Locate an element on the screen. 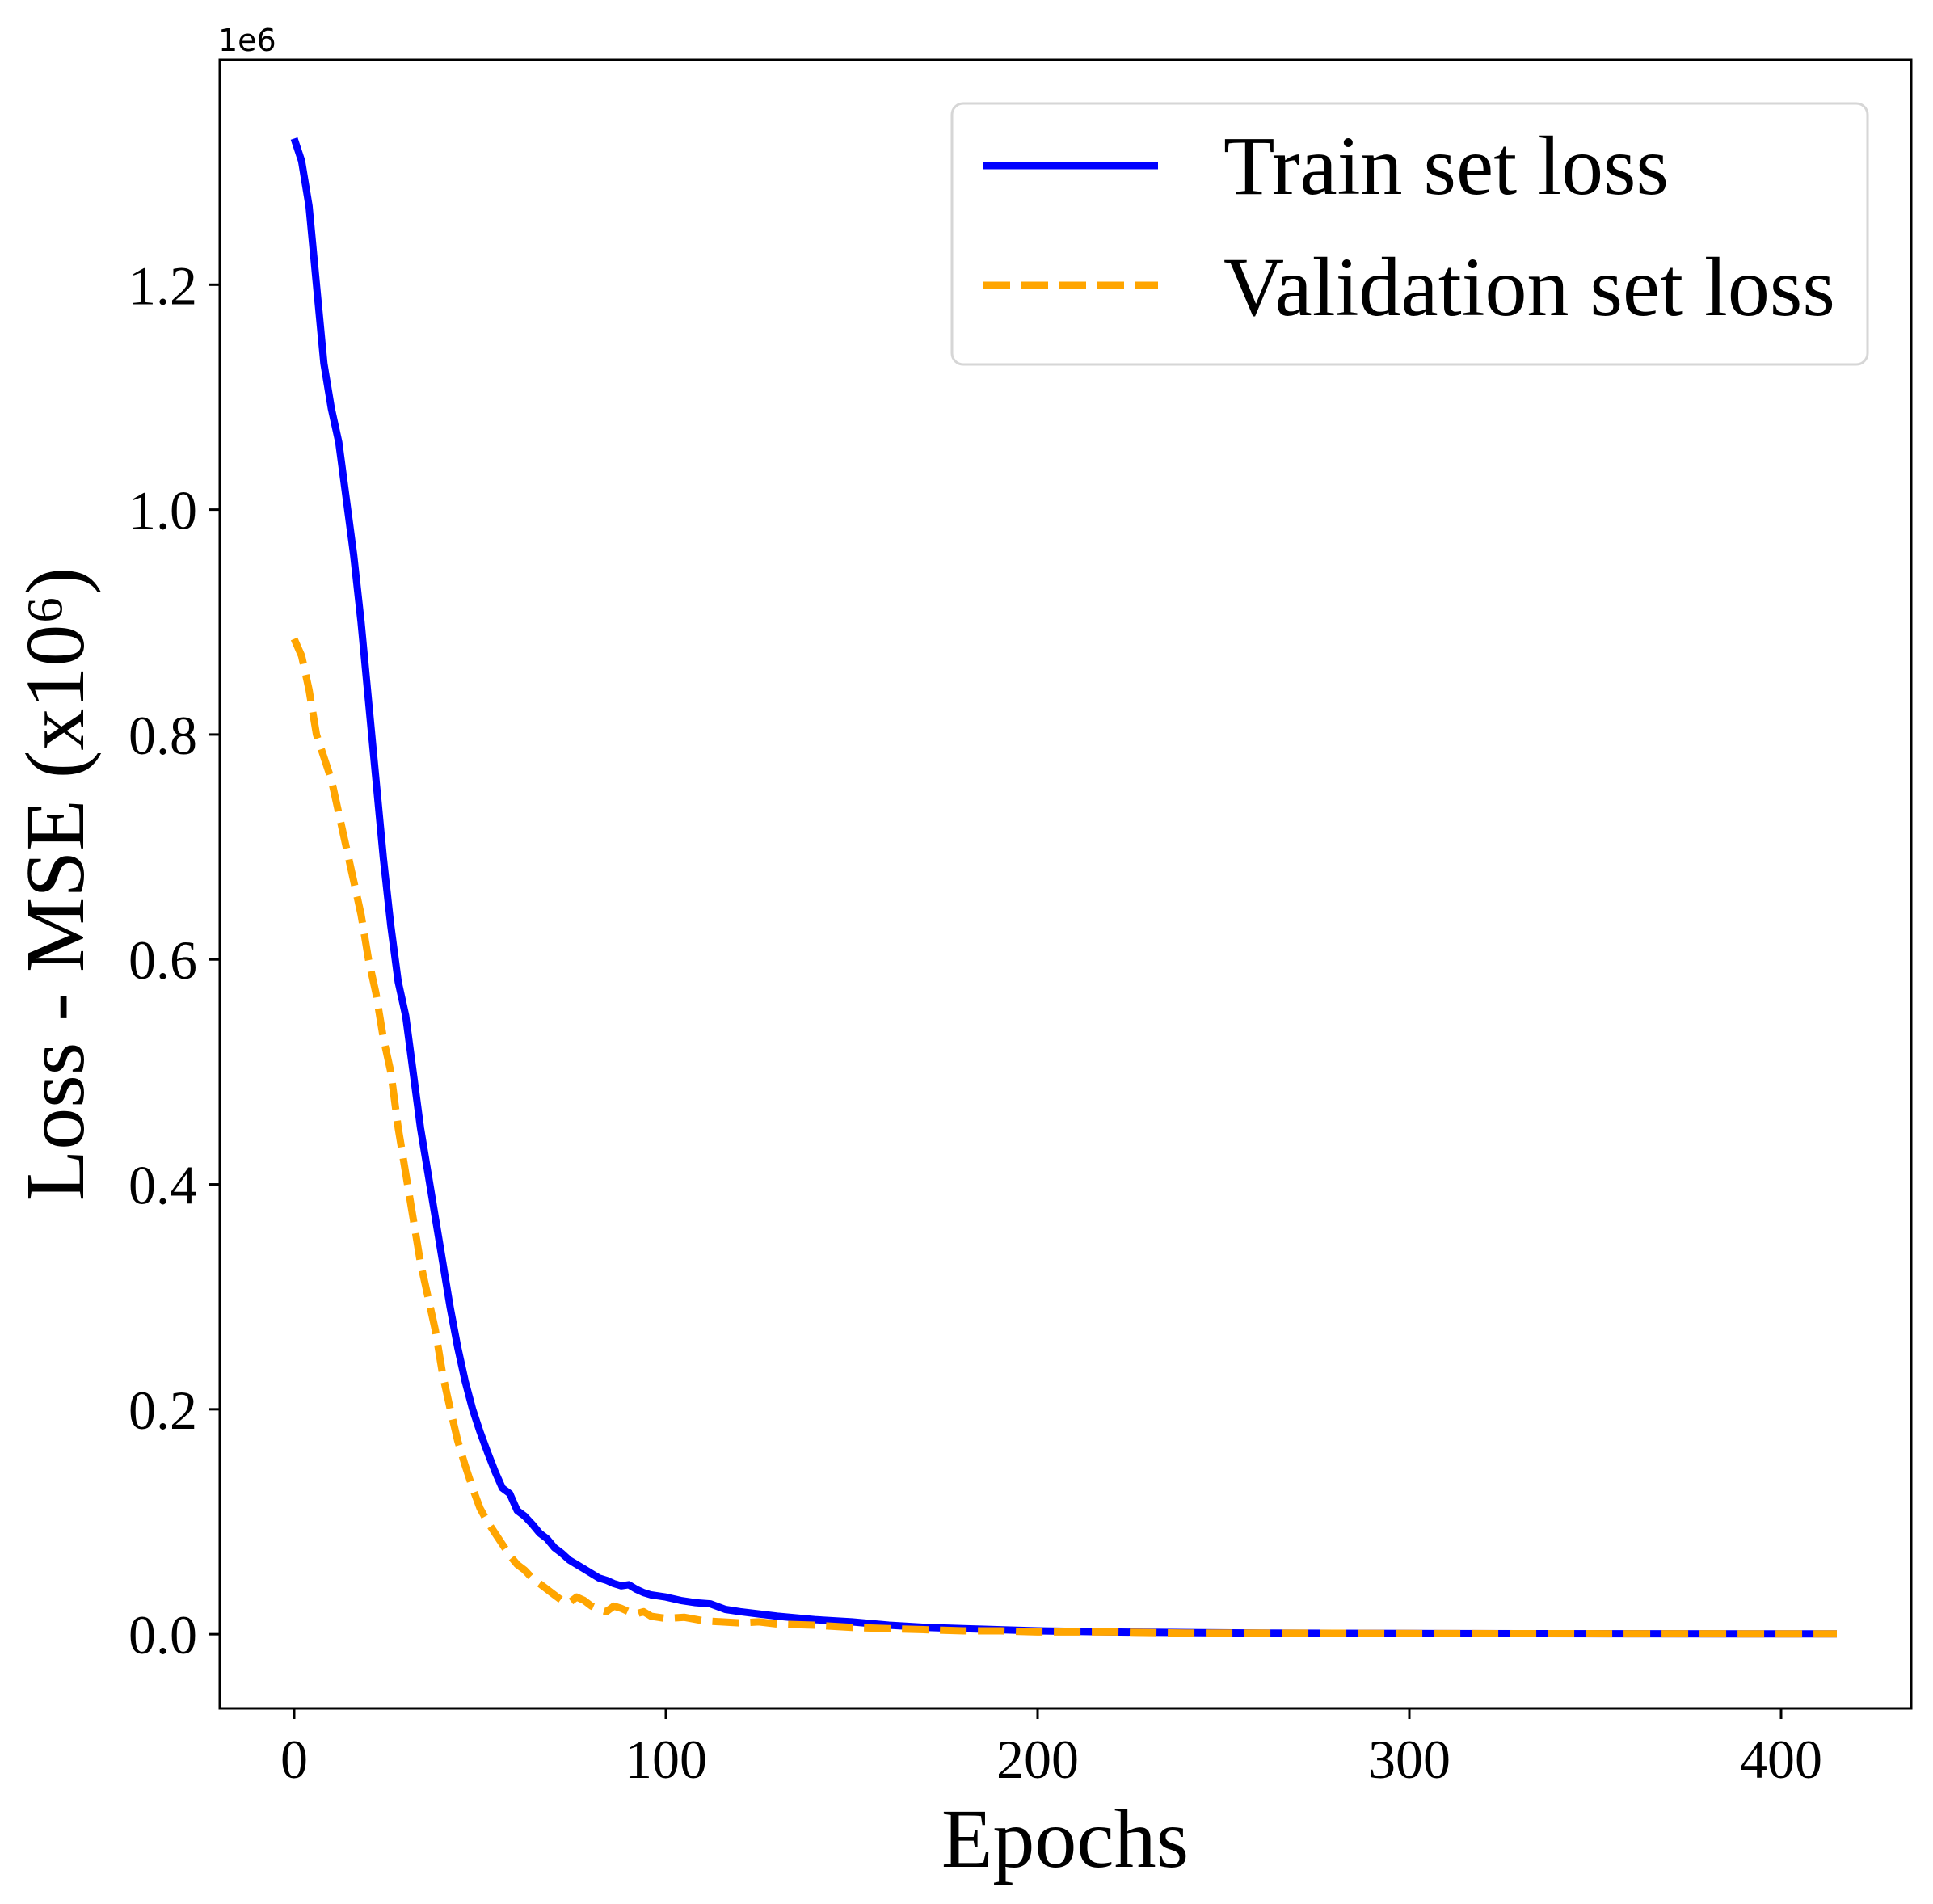  y-tick-label: 0.0 is located at coordinates (163, 1635).